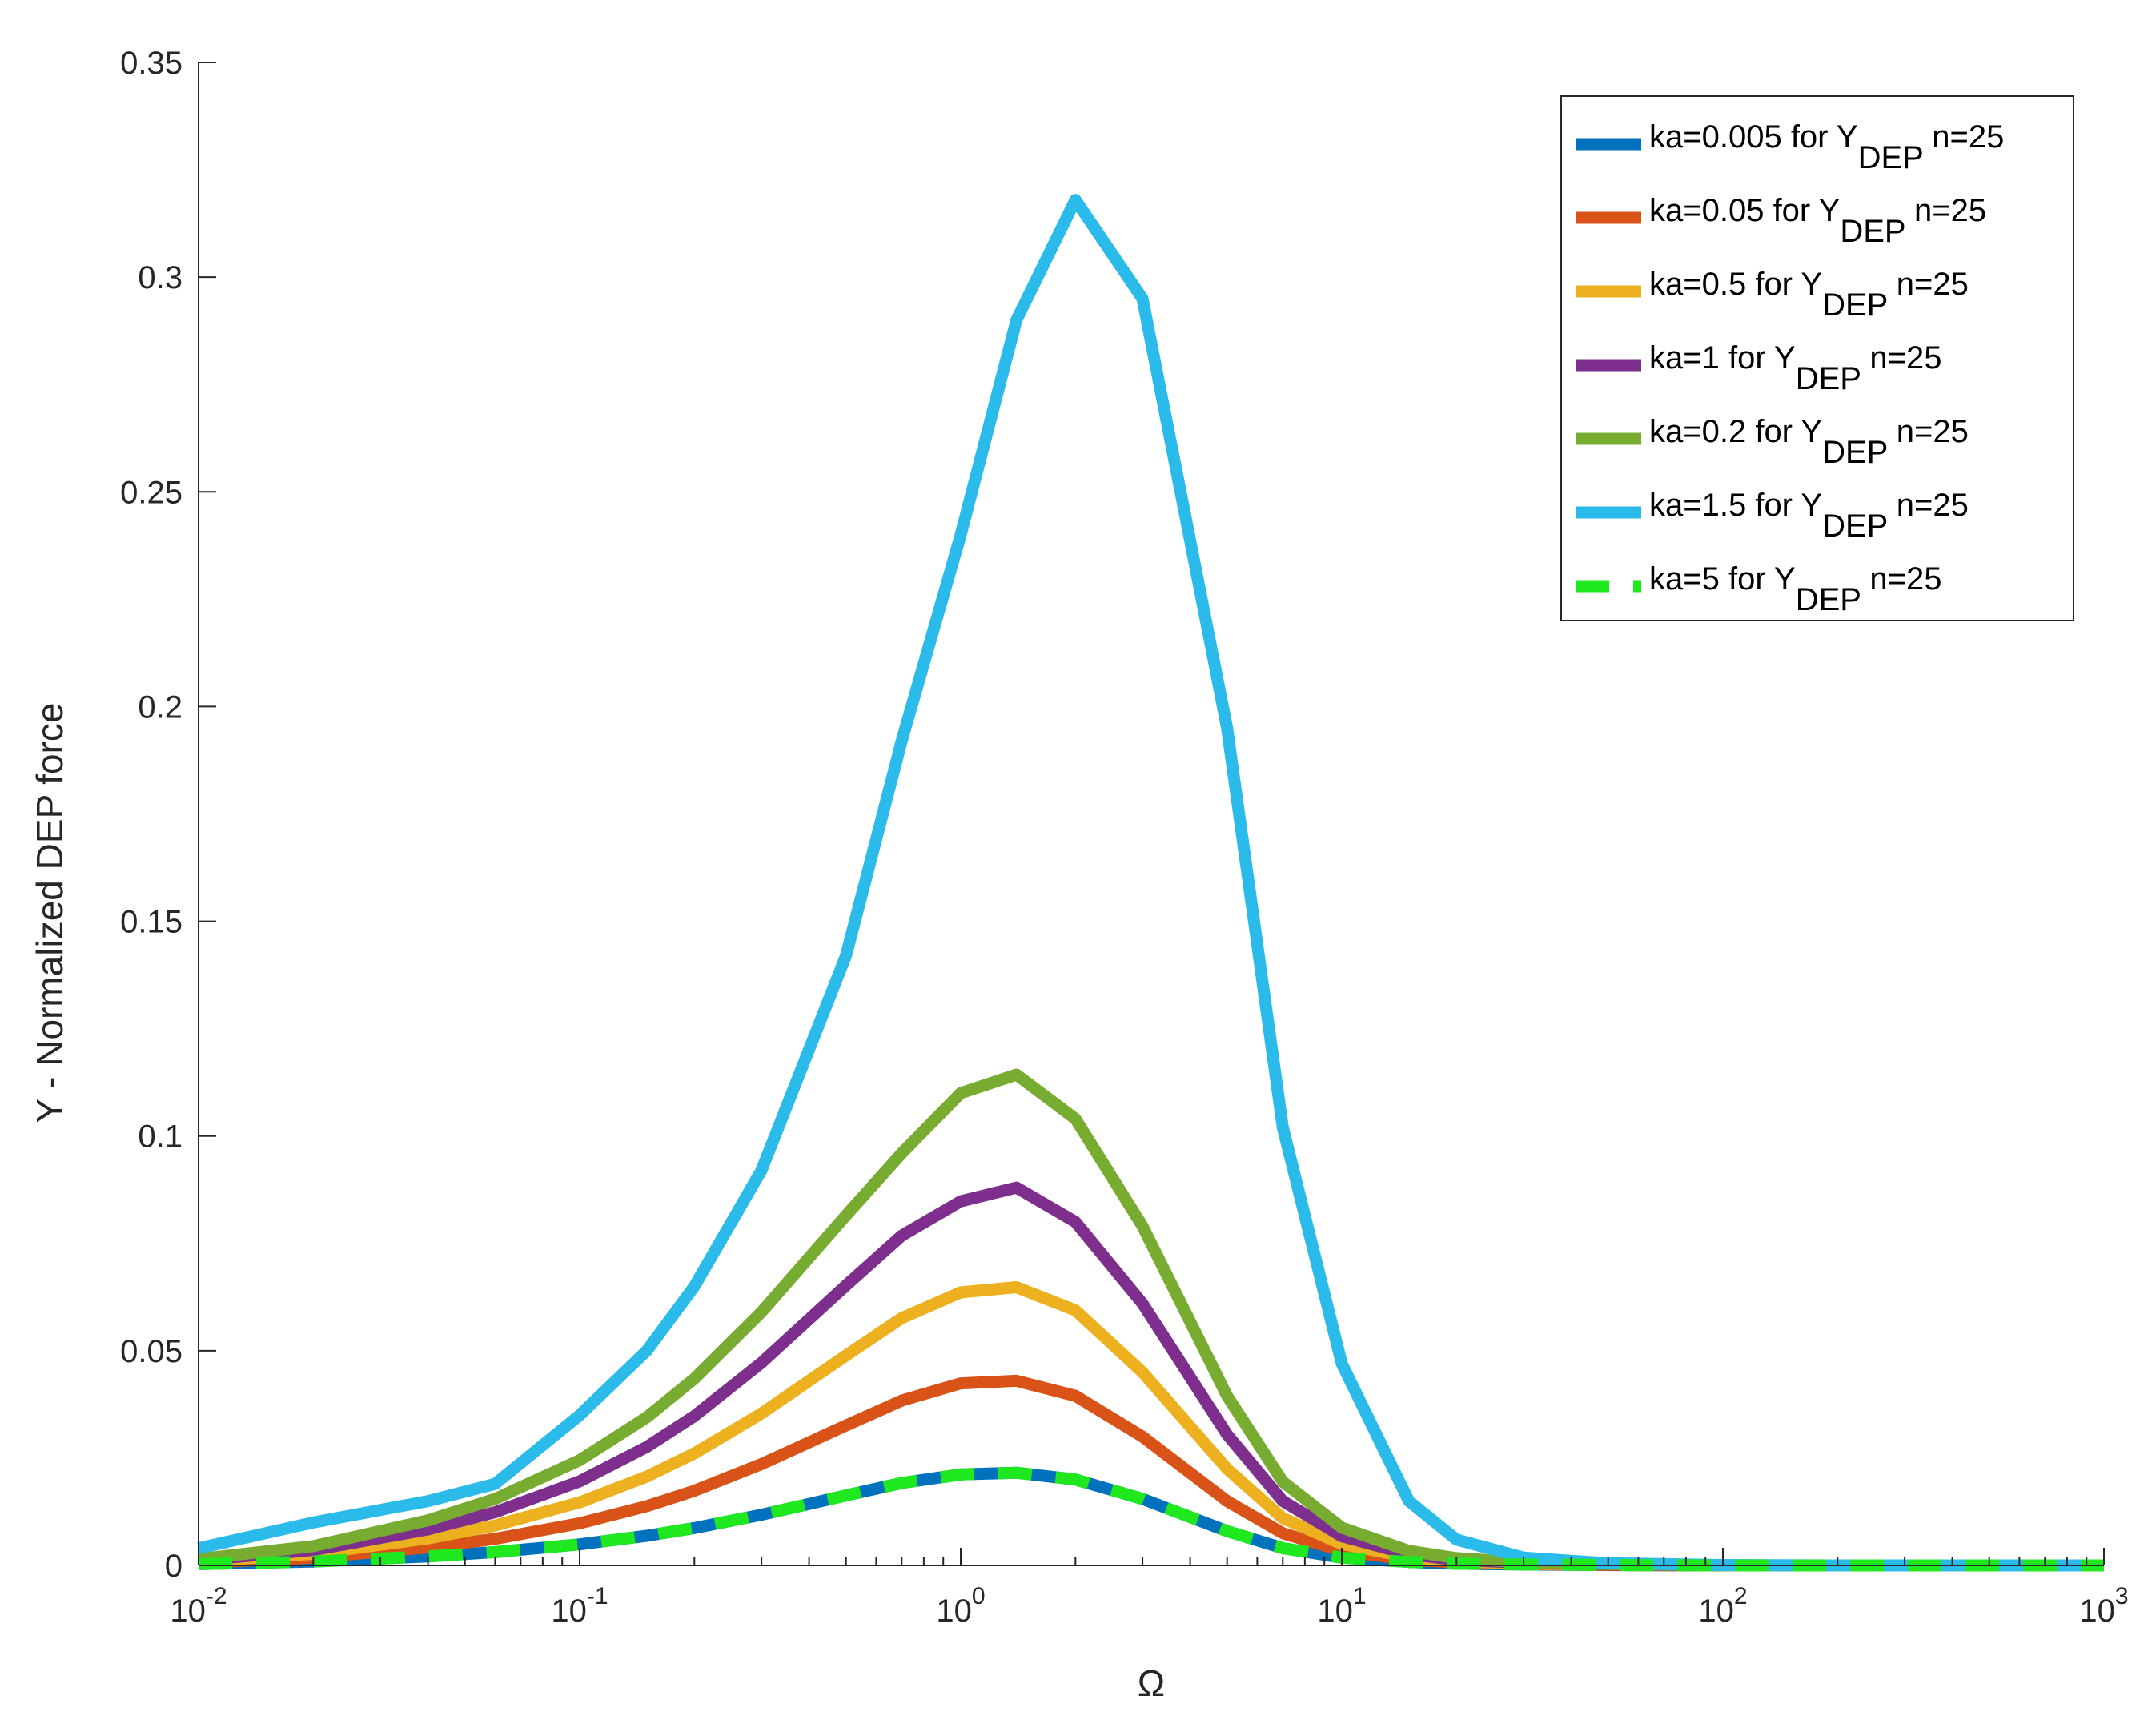 This screenshot has width=2156, height=1716. Describe the element at coordinates (151, 922) in the screenshot. I see `y-tick-label: 0.15` at that location.